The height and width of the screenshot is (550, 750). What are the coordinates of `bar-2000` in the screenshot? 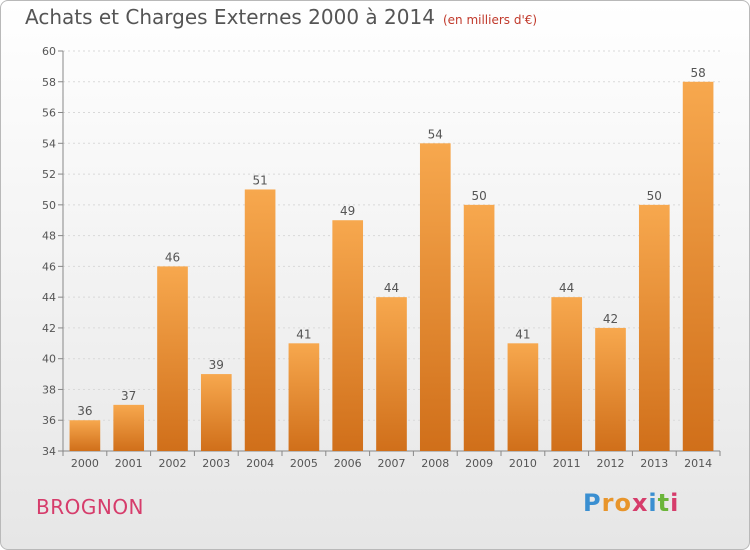 It's located at (85, 435).